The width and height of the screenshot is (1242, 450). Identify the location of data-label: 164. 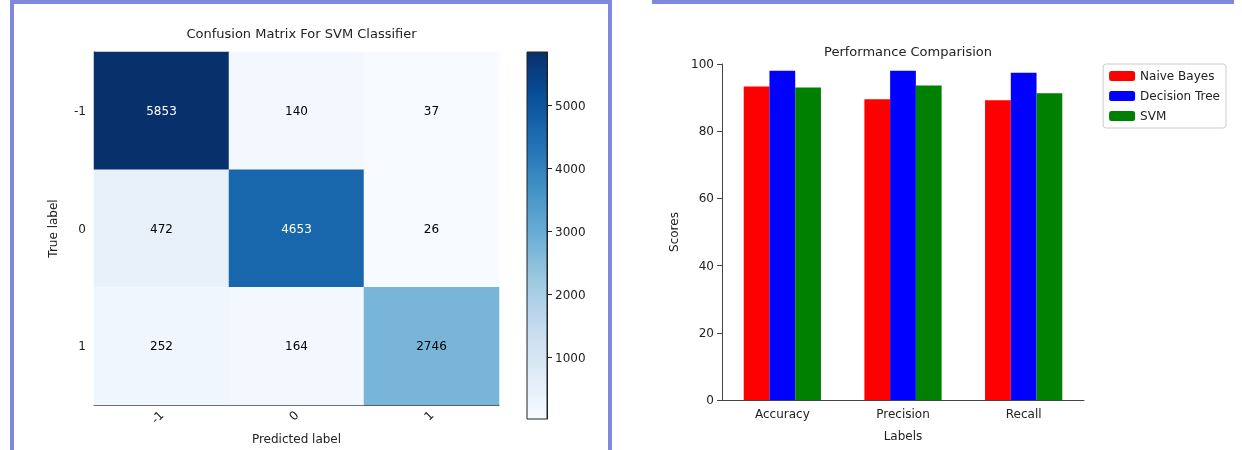
(296, 346).